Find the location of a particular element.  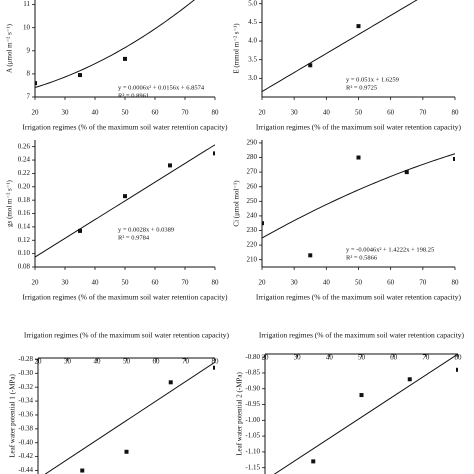

y-tick-label: -0.38 is located at coordinates (25, 428).